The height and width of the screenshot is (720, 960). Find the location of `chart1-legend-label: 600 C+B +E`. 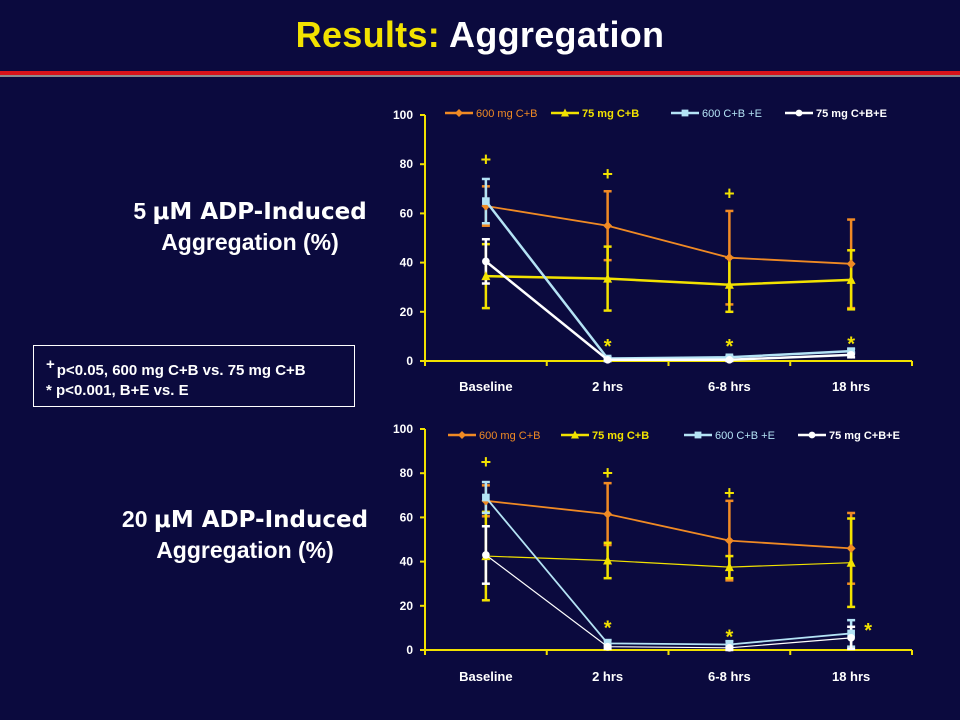

chart1-legend-label: 600 C+B +E is located at coordinates (732, 114).